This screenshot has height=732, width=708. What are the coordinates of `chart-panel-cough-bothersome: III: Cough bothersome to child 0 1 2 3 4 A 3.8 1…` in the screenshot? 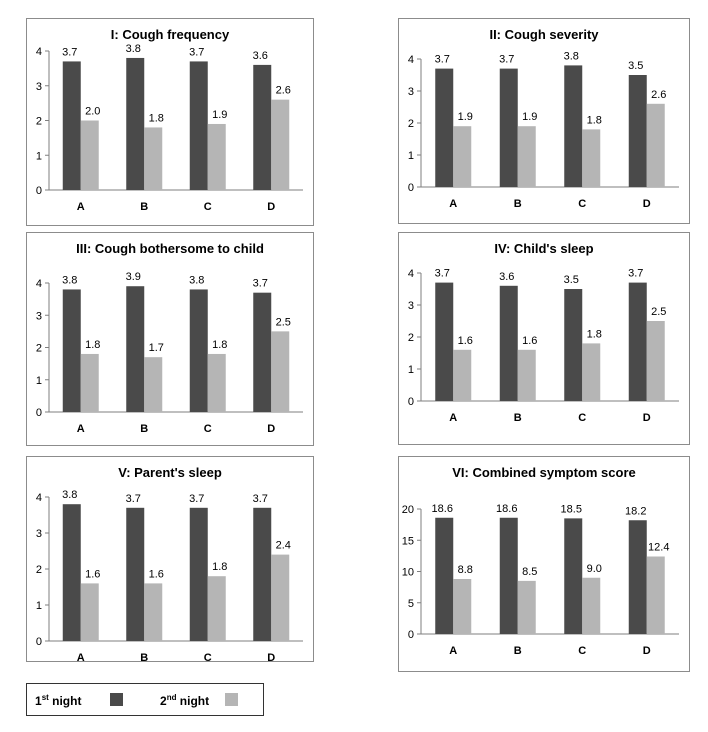 It's located at (170, 339).